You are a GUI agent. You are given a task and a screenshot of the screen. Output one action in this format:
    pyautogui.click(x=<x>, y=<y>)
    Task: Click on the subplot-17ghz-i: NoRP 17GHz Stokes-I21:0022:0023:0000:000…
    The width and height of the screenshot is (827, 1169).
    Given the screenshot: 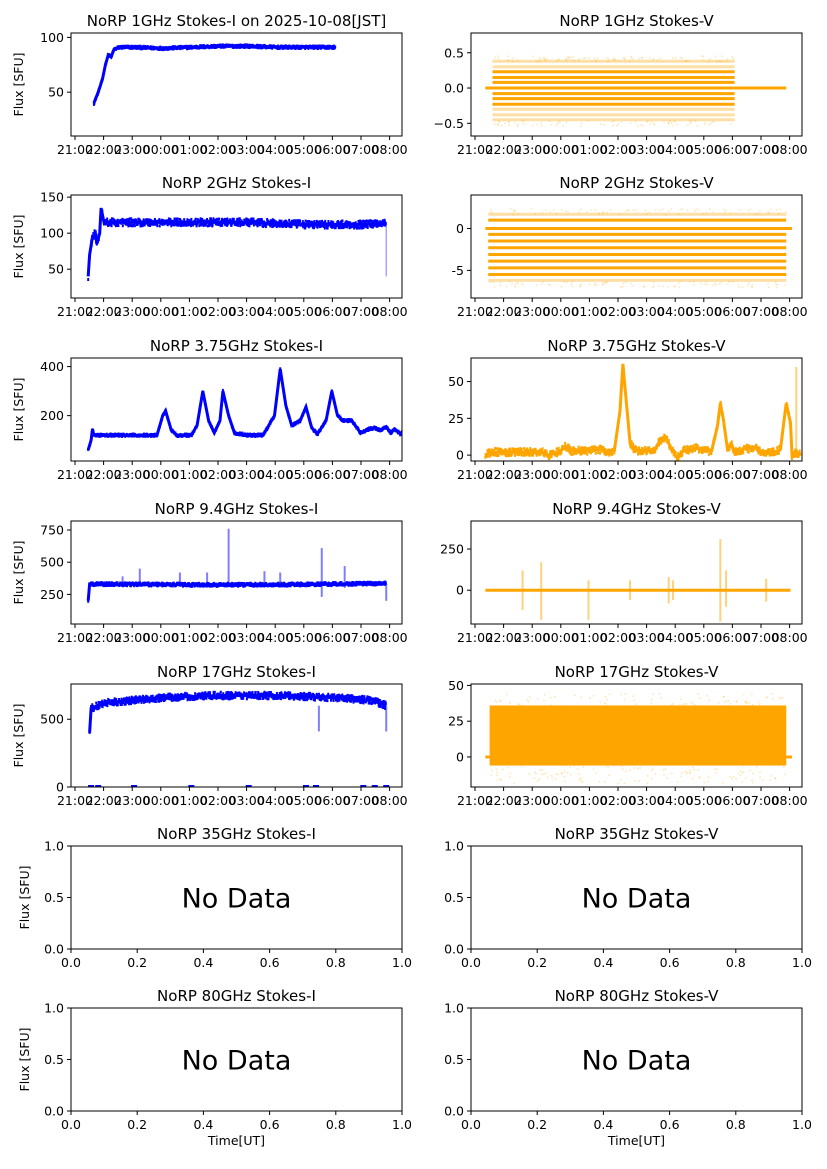 What is the action you would take?
    pyautogui.click(x=209, y=735)
    